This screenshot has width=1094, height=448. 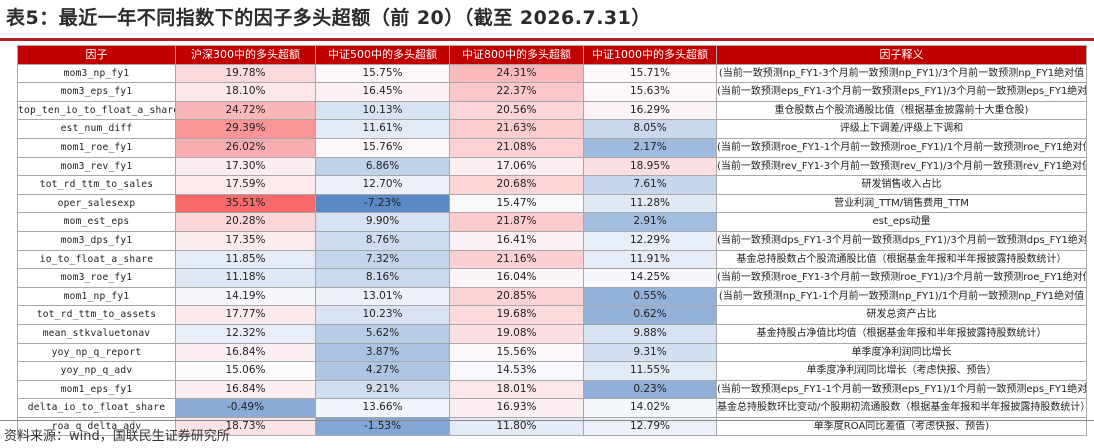 I want to click on value-zz500: 9.21%, so click(x=382, y=389).